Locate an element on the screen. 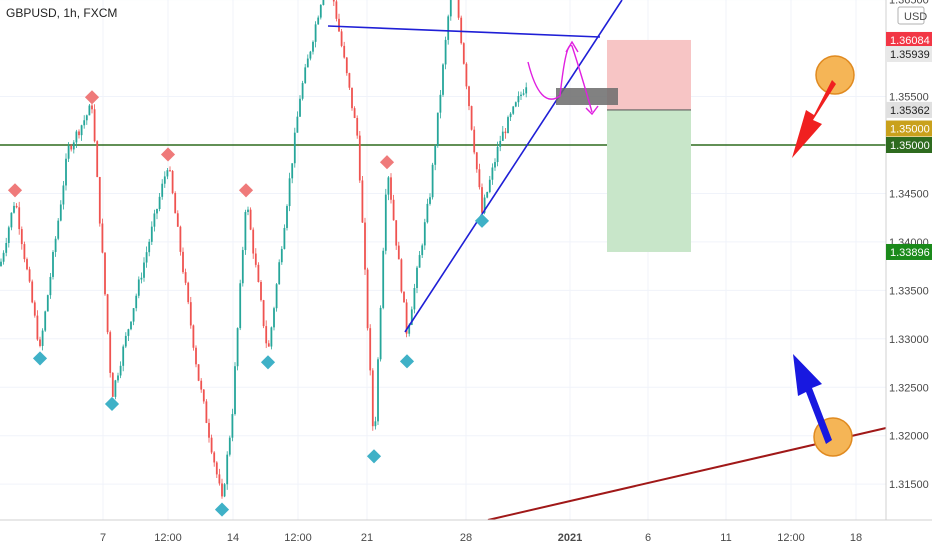  price-axis-background is located at coordinates (909, 275).